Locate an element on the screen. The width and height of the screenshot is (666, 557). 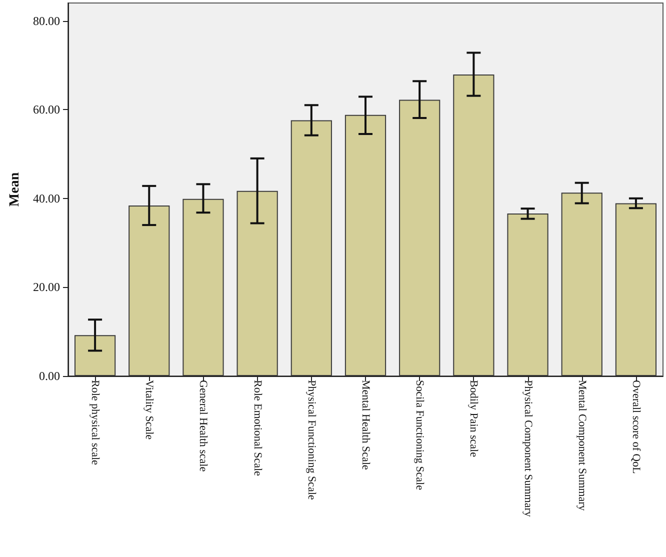
y-tick-label: 60.00 is located at coordinates (46, 109).